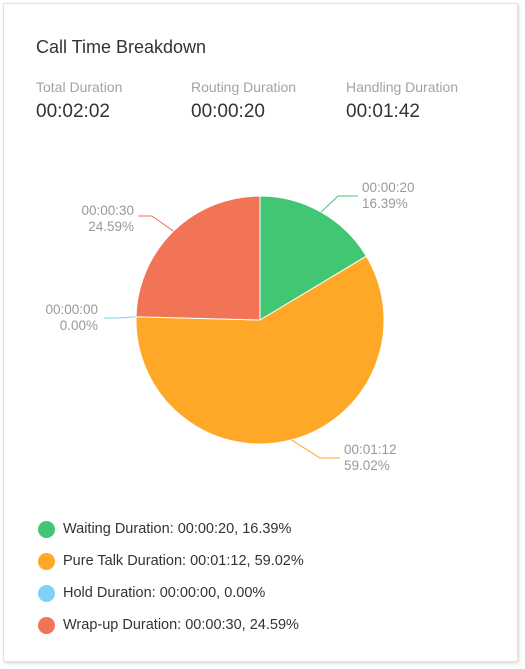 This screenshot has width=525, height=669. I want to click on legend-label: Pure Talk Duration: 00:01:12, 59.02%, so click(183, 561).